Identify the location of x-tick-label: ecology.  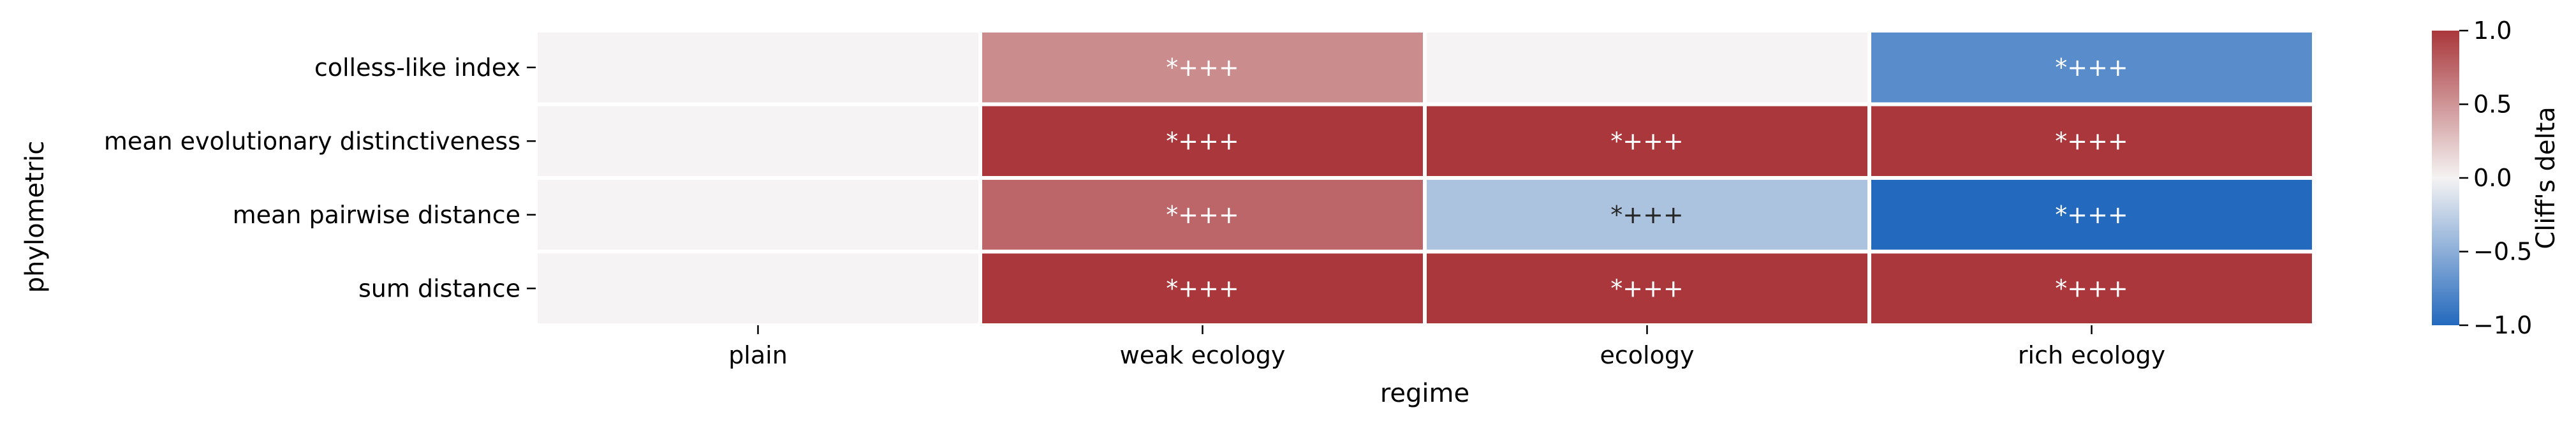
(1647, 355).